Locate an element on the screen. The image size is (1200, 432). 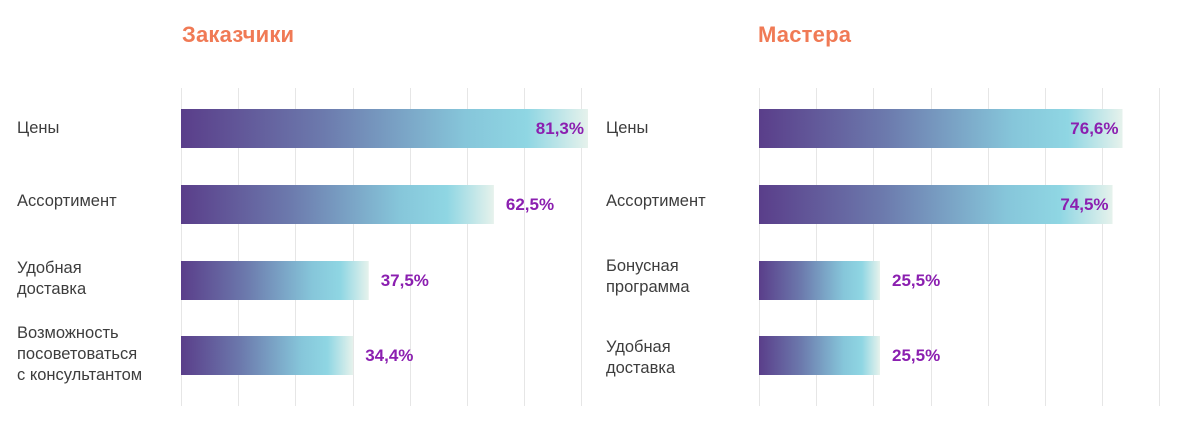
data-label: 76,6% is located at coordinates (1094, 128).